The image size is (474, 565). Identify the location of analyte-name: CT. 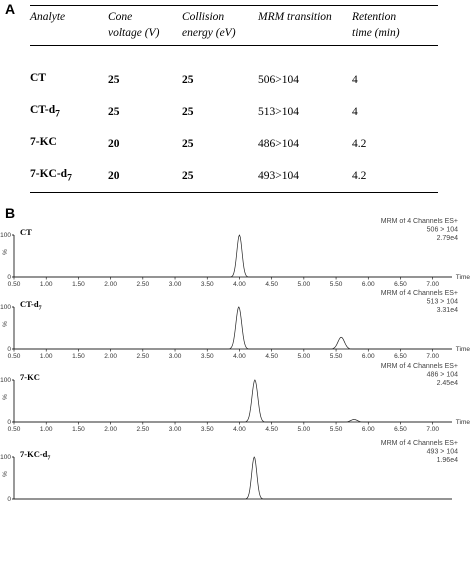
(38, 78).